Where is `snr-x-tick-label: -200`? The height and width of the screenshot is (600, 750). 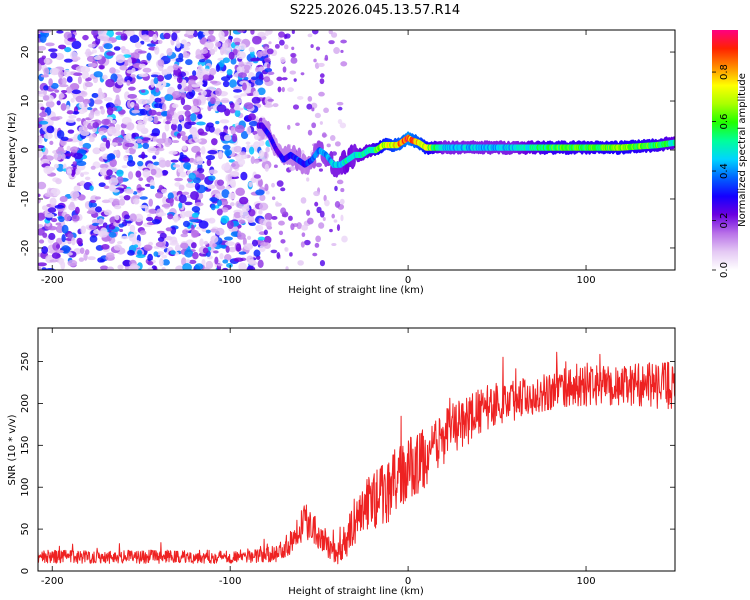 snr-x-tick-label: -200 is located at coordinates (52, 581).